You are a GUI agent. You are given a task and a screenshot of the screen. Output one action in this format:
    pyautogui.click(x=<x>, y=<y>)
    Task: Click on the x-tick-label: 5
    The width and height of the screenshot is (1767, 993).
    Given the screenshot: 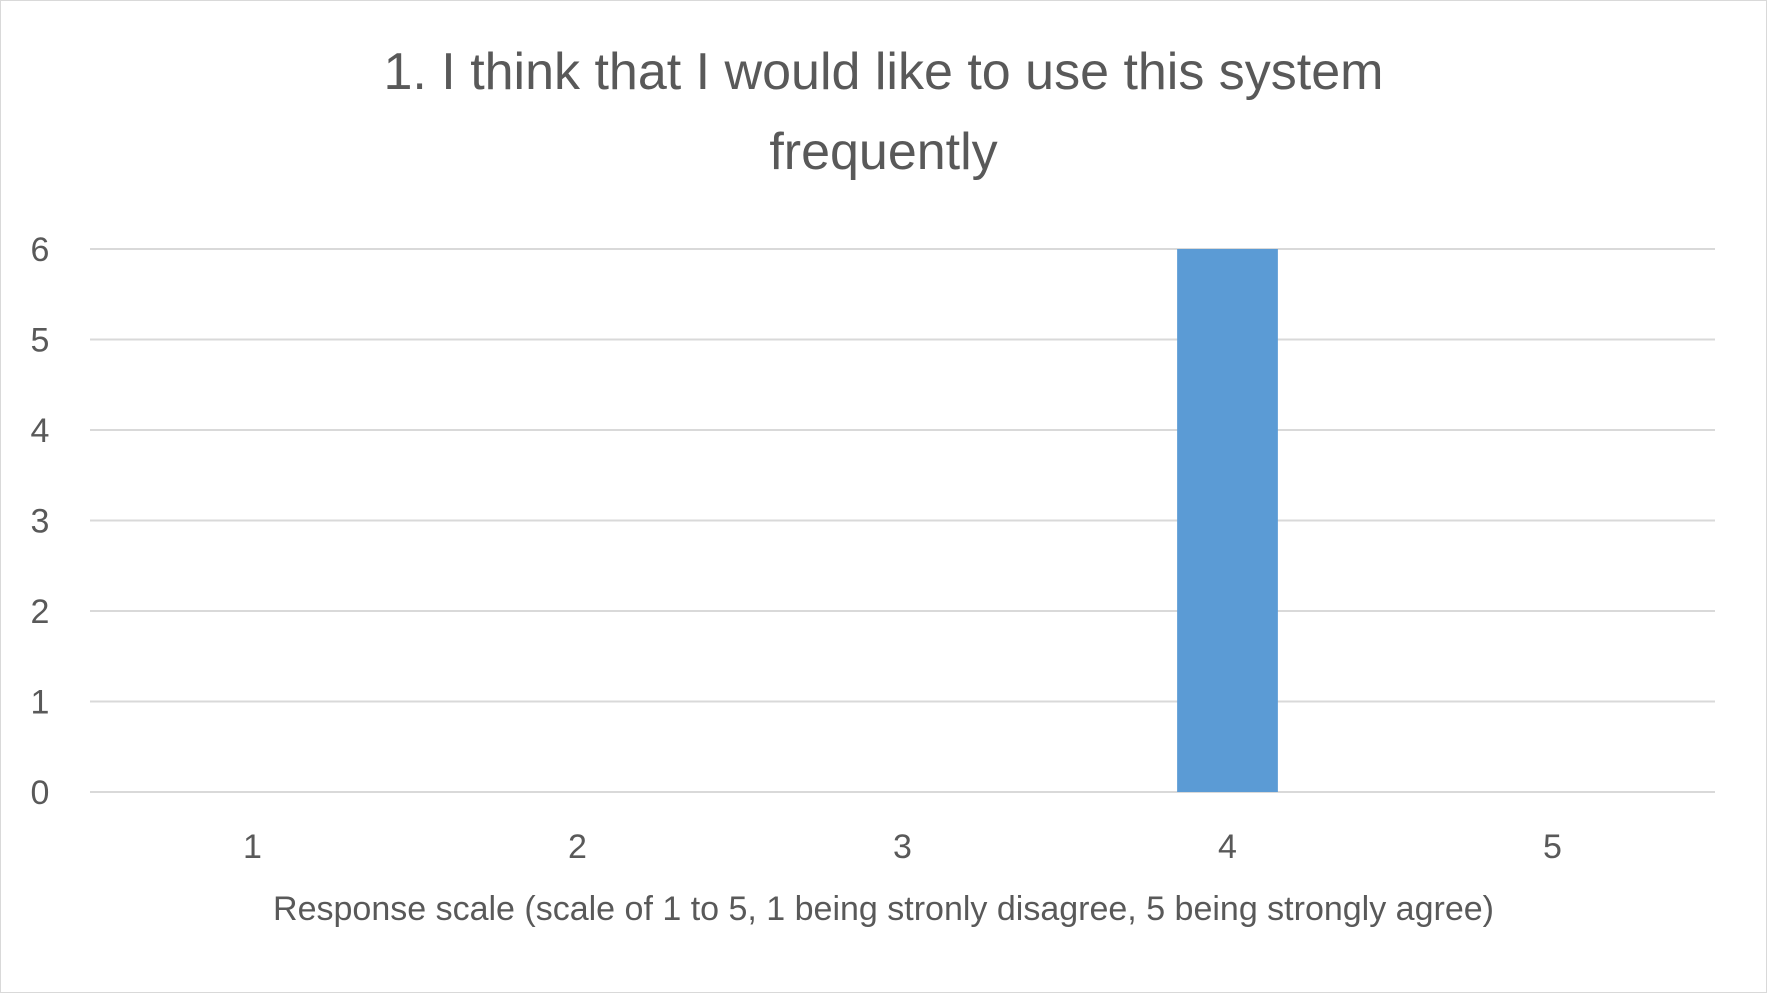 What is the action you would take?
    pyautogui.click(x=1552, y=847)
    